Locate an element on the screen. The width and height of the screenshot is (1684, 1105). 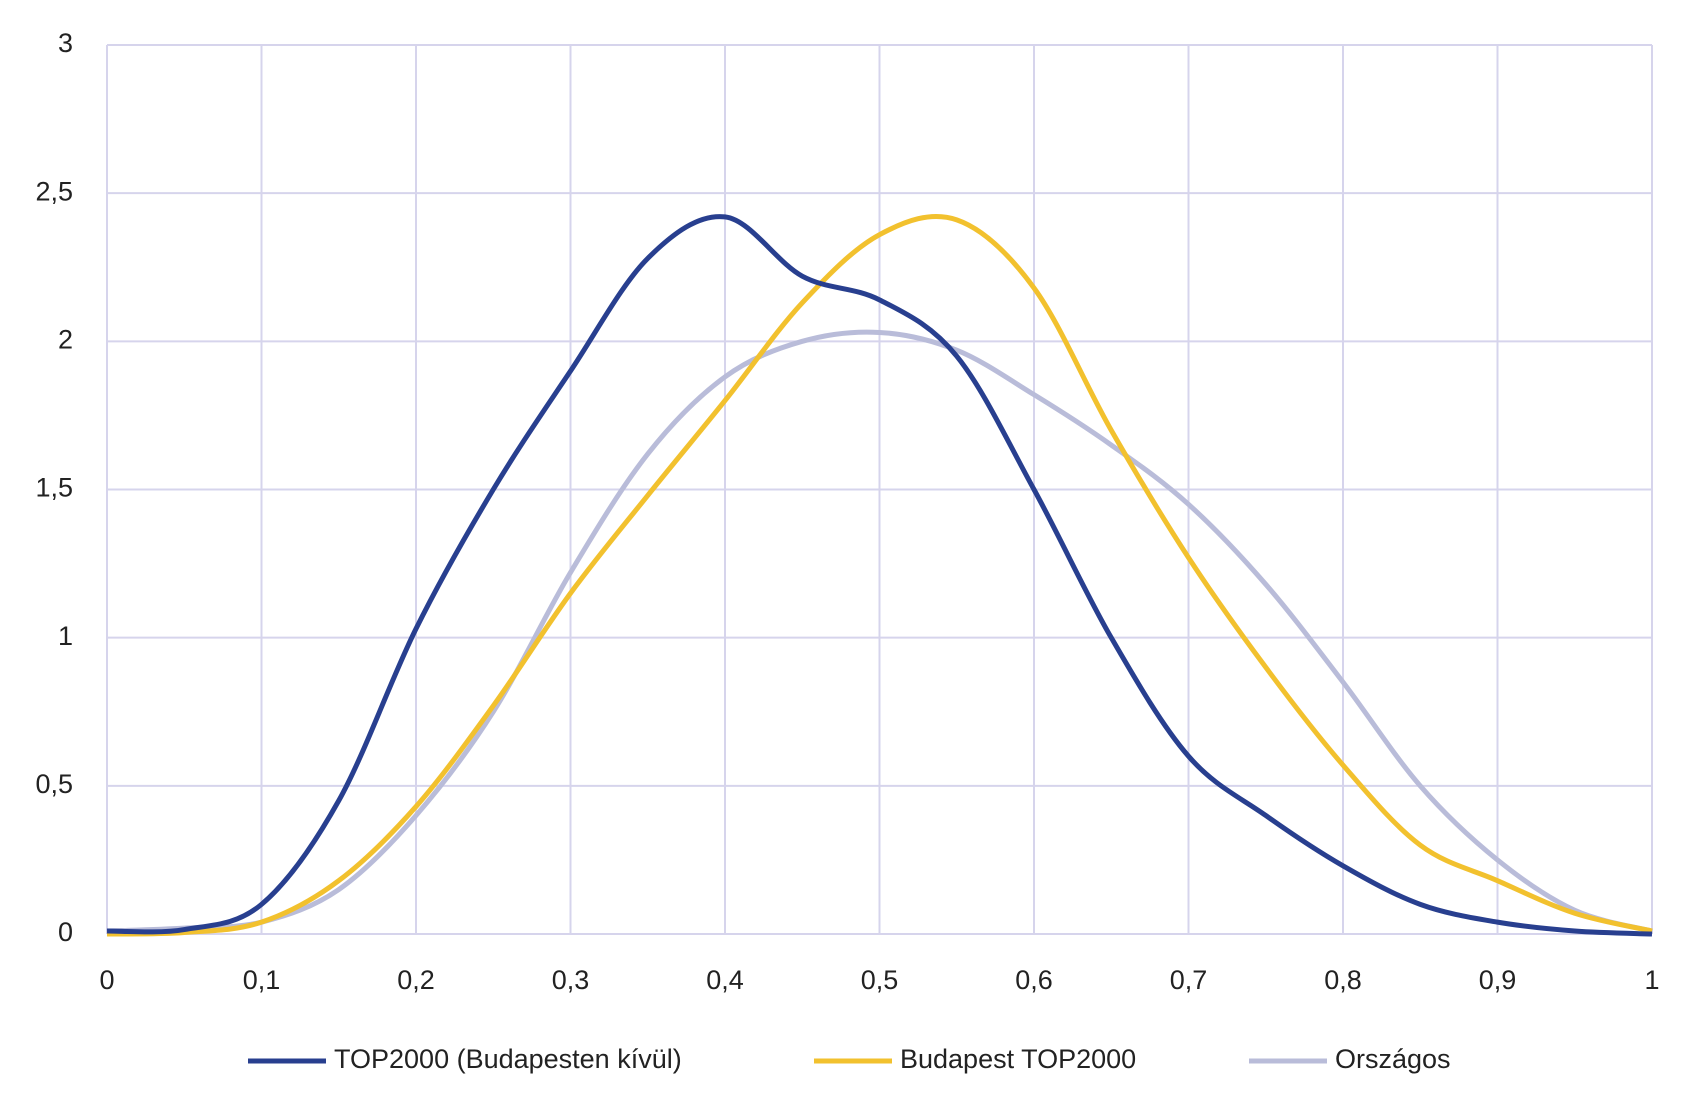
x-tick-label: 0,4 is located at coordinates (725, 980).